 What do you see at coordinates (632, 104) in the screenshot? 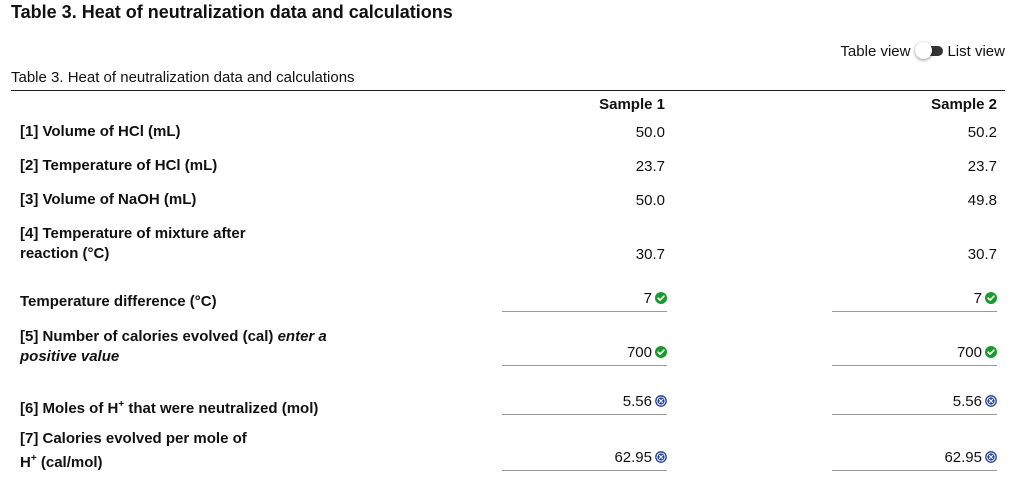
I see `column-header-sample-1: Sample 1` at bounding box center [632, 104].